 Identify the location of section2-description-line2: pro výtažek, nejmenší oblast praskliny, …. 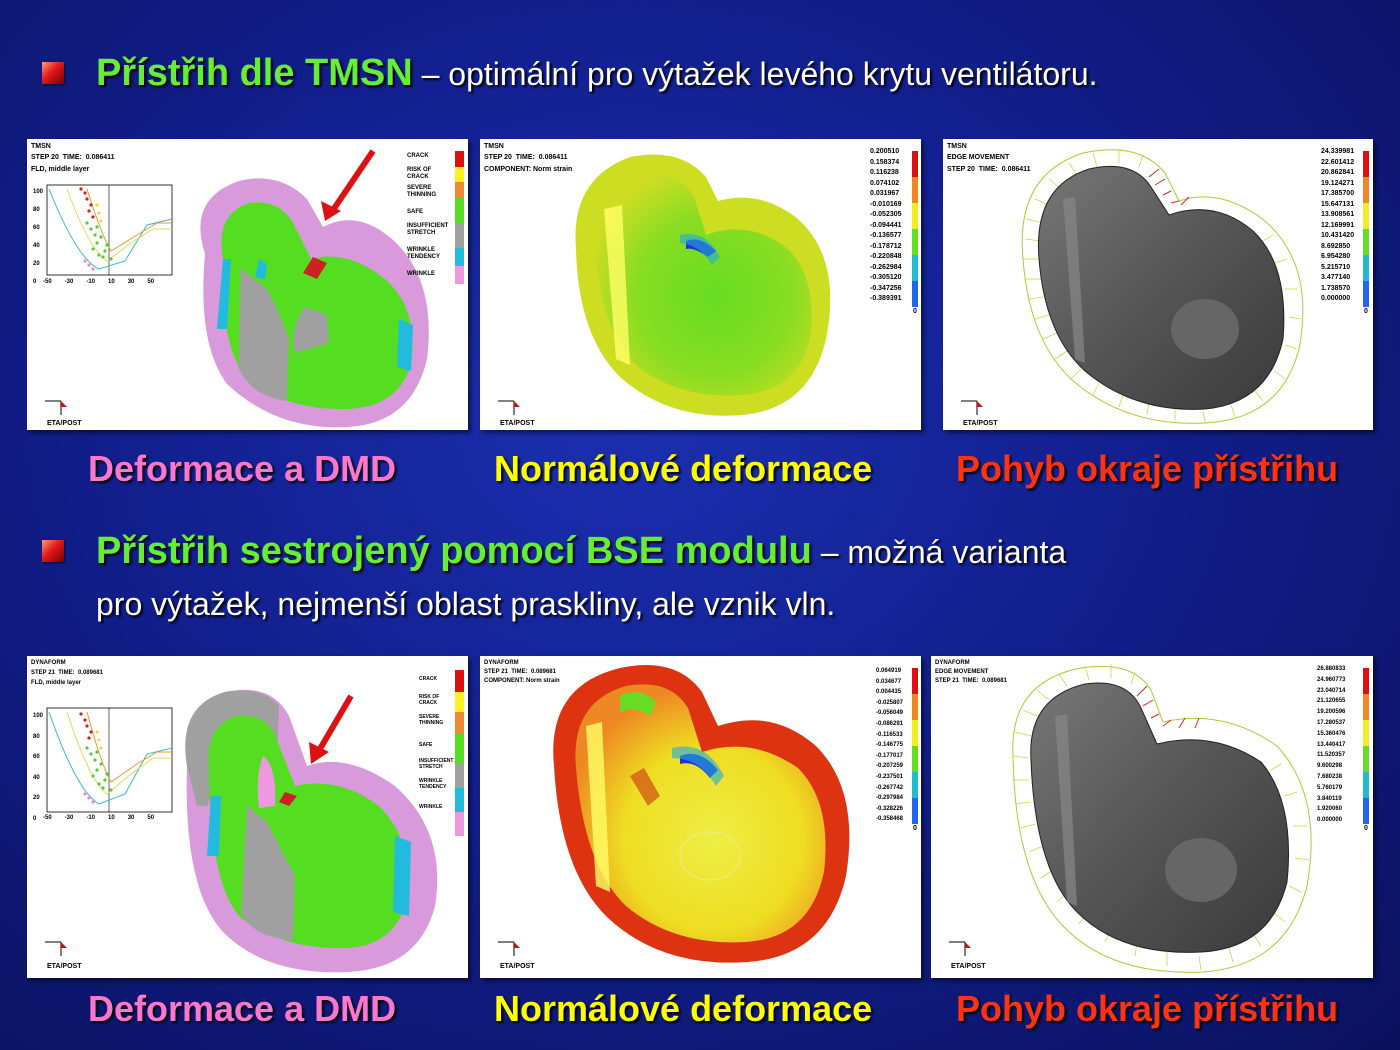
(466, 604).